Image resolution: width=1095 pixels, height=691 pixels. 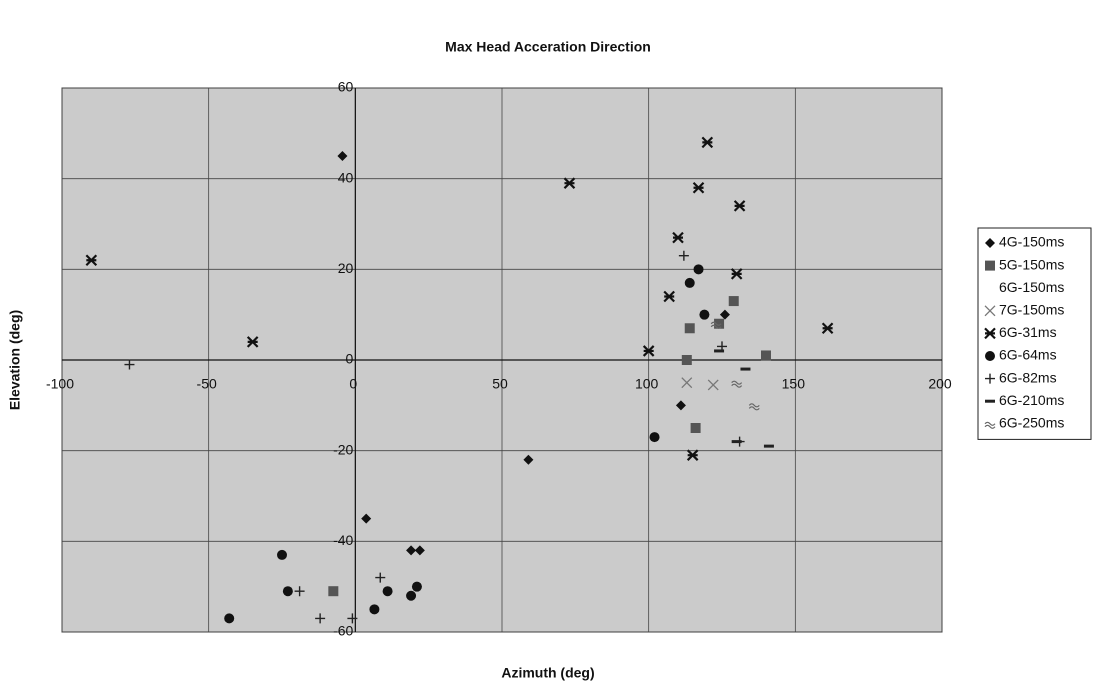 I want to click on legend-label: 6G-250ms, so click(x=1031, y=423).